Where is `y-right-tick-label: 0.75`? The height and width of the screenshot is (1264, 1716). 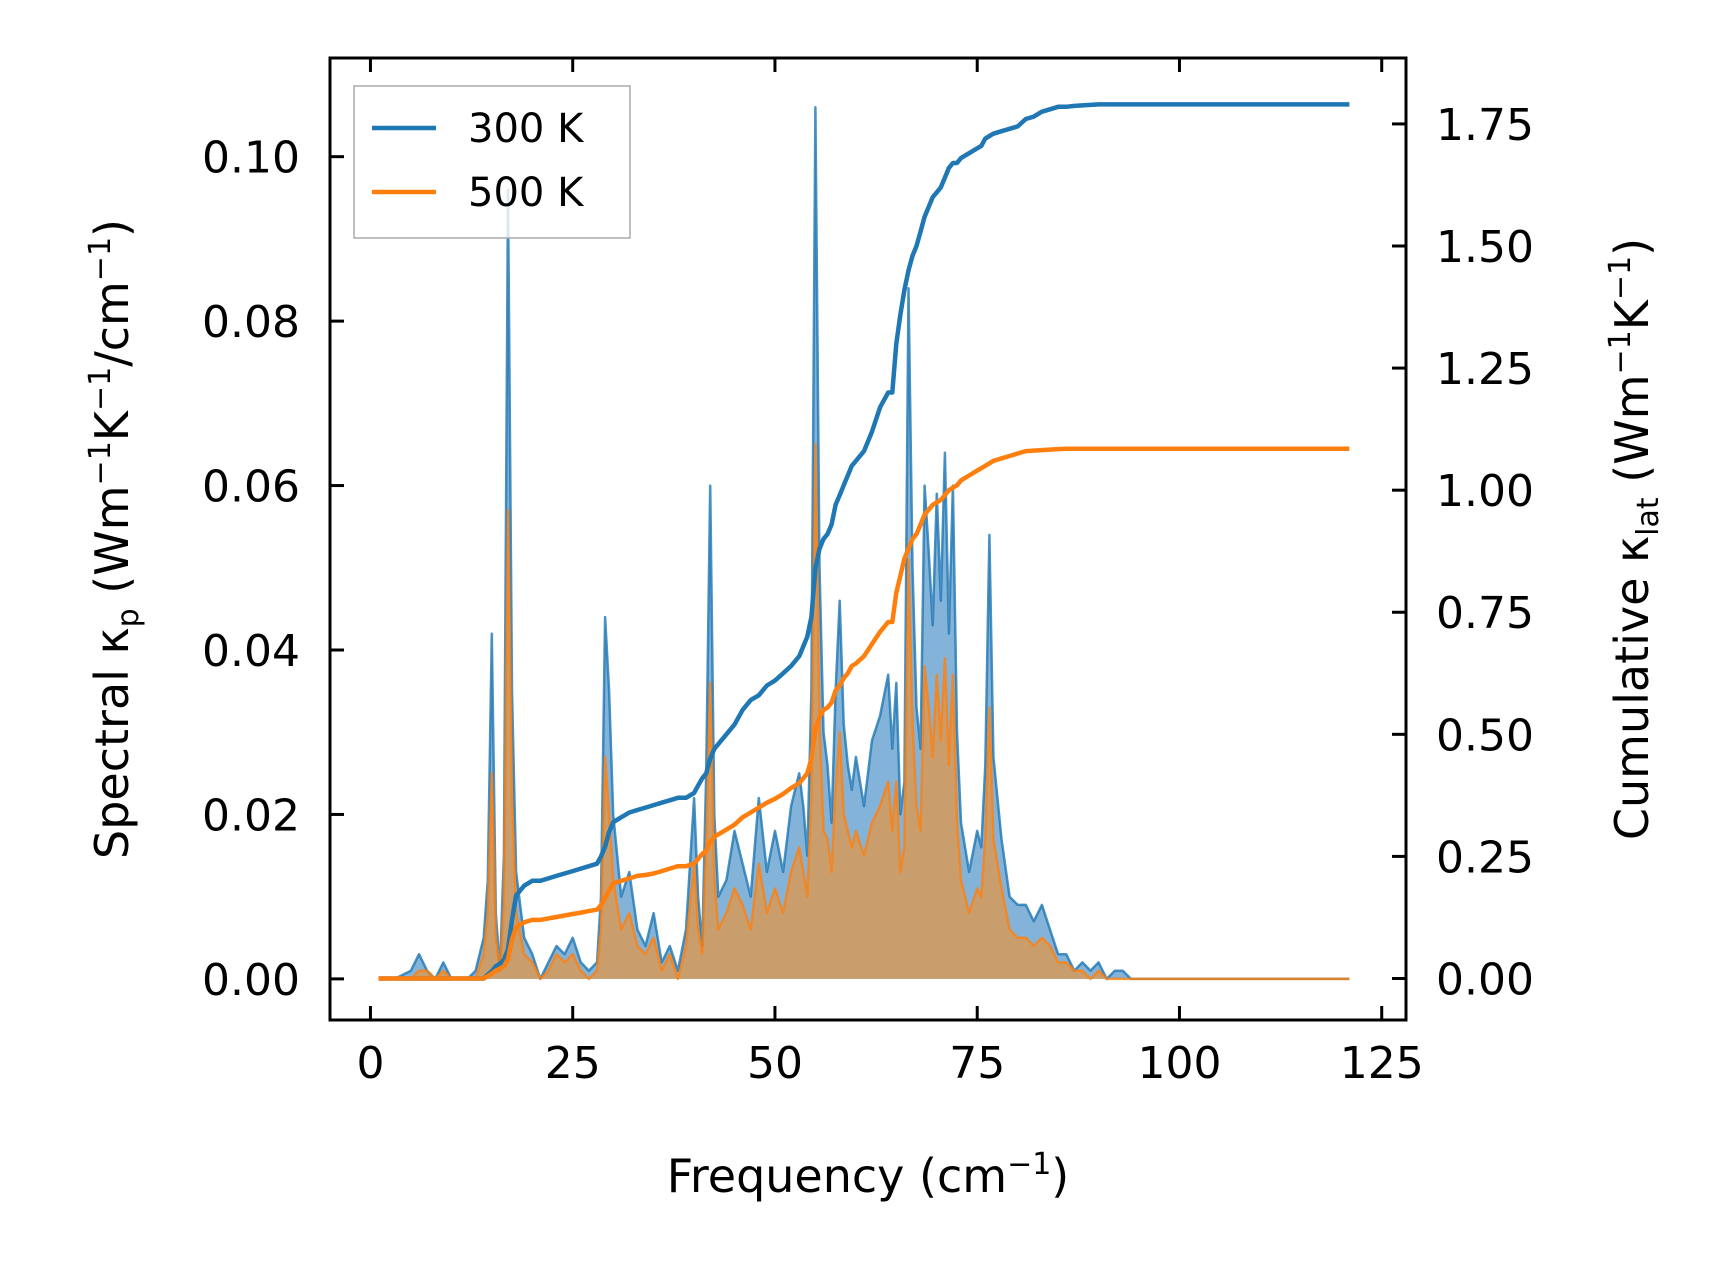 y-right-tick-label: 0.75 is located at coordinates (1485, 613).